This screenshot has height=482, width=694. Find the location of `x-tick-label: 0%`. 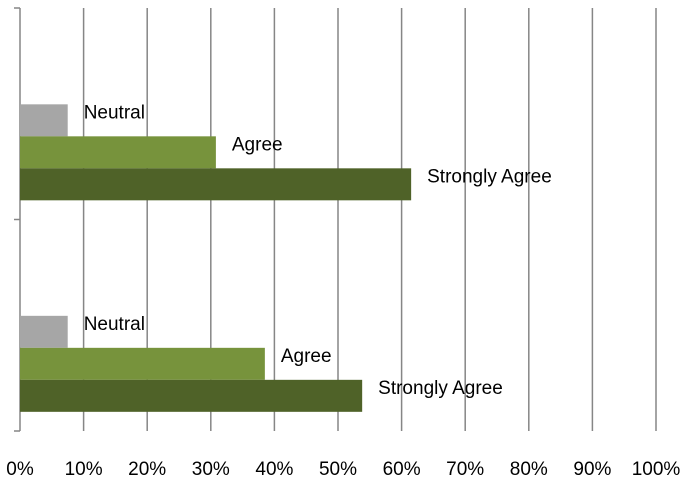

x-tick-label: 0% is located at coordinates (20, 469).